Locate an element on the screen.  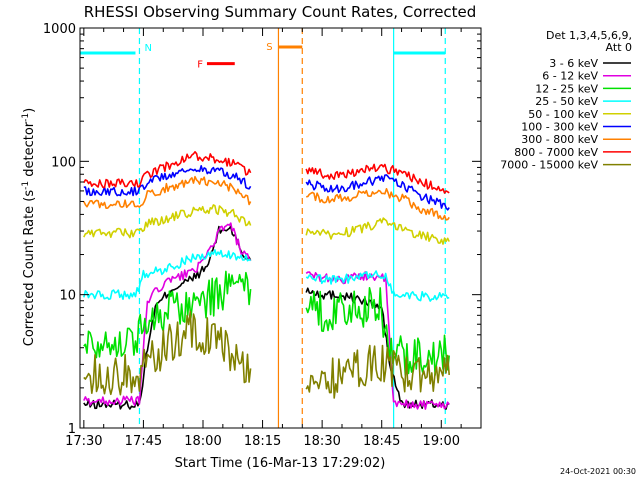
x-tick-label: 18:30 is located at coordinates (321, 441).